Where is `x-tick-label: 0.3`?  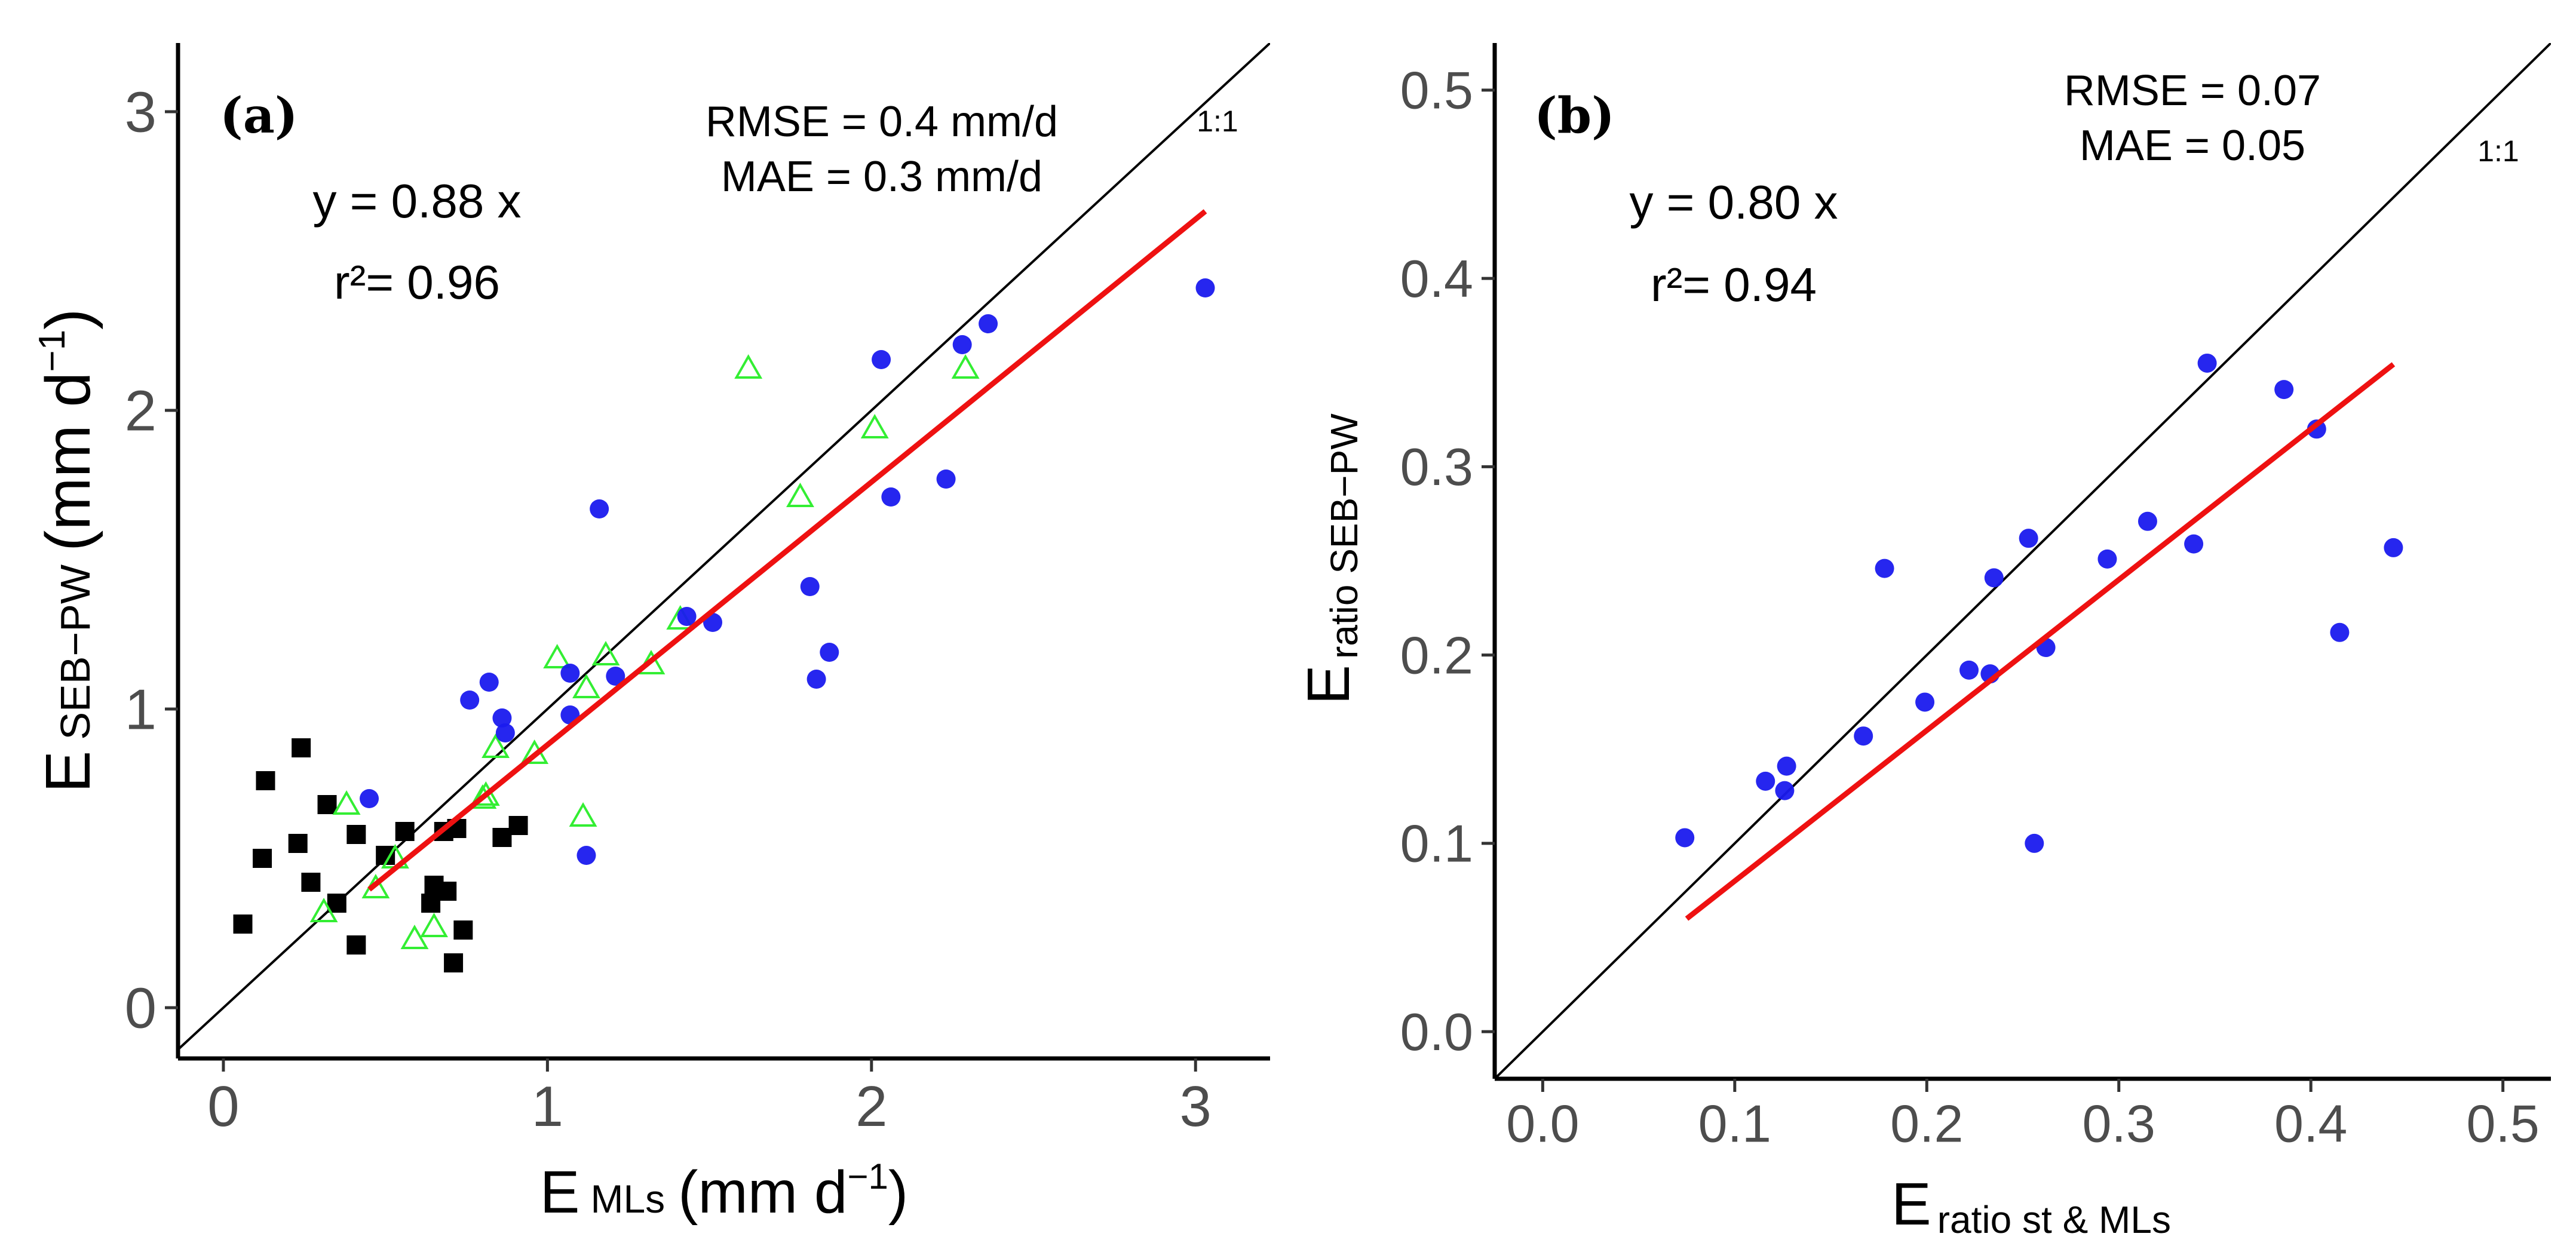 x-tick-label: 0.3 is located at coordinates (2119, 1123).